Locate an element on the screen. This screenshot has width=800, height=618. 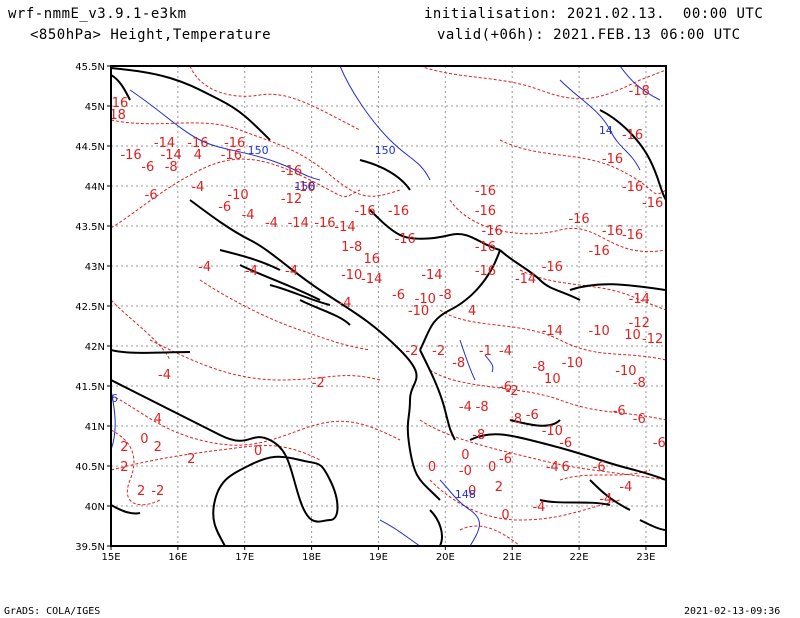
height-contour-label: 148 is located at coordinates (465, 494).